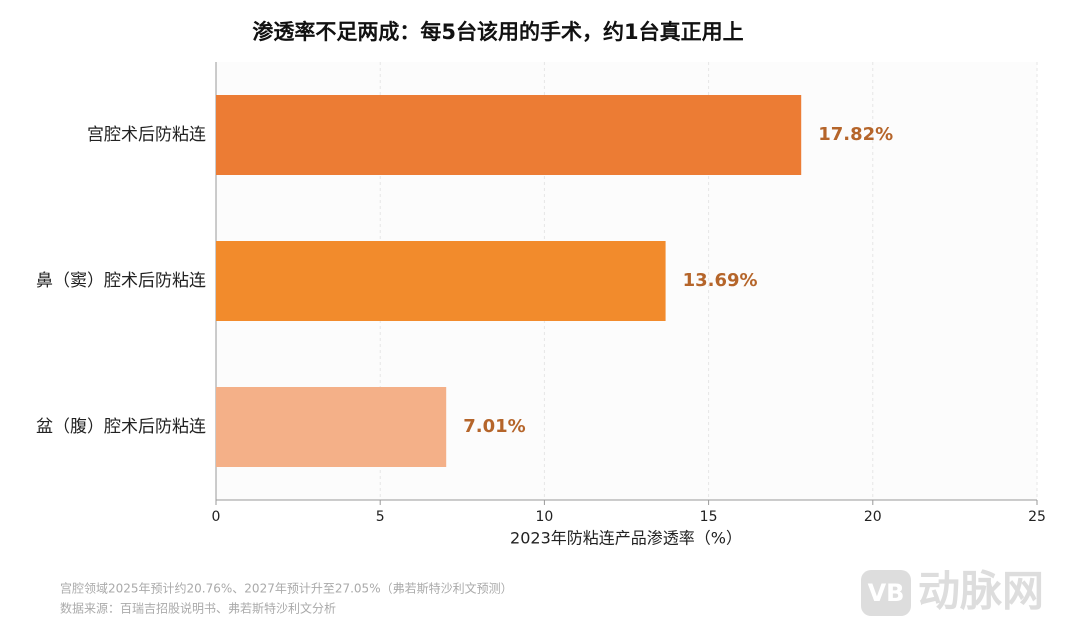 The width and height of the screenshot is (1080, 626). I want to click on x-tick-label: 10, so click(544, 517).